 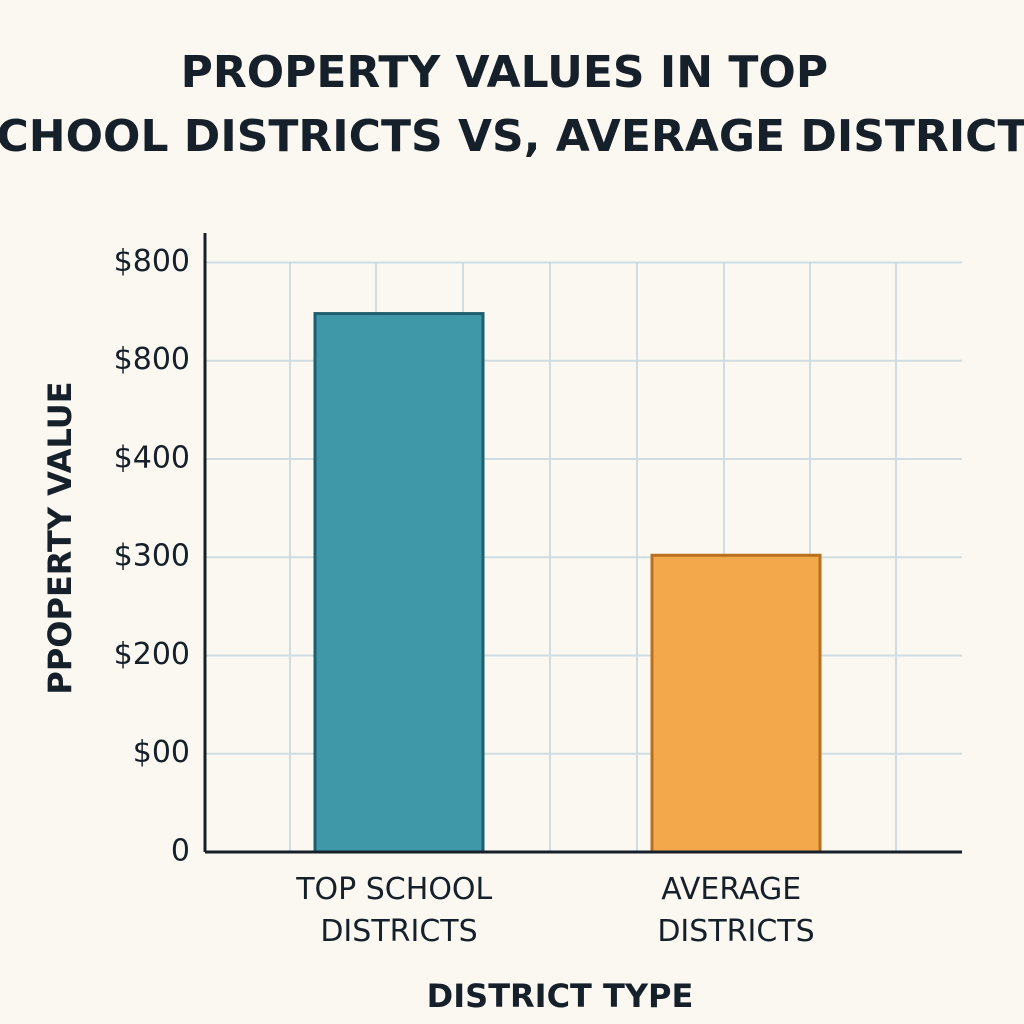 What do you see at coordinates (735, 910) in the screenshot?
I see `x-tick-label: AVERAGE DISTRICTS` at bounding box center [735, 910].